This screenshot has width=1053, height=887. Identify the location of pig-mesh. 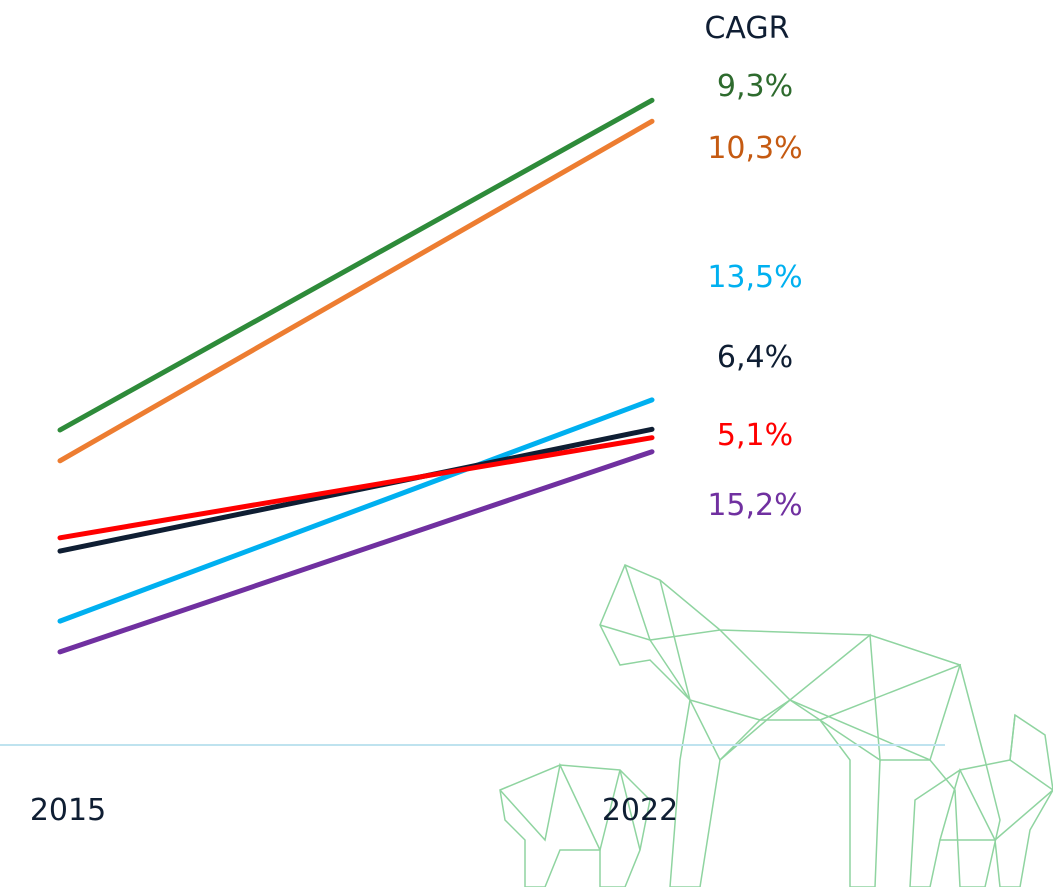
(570, 807).